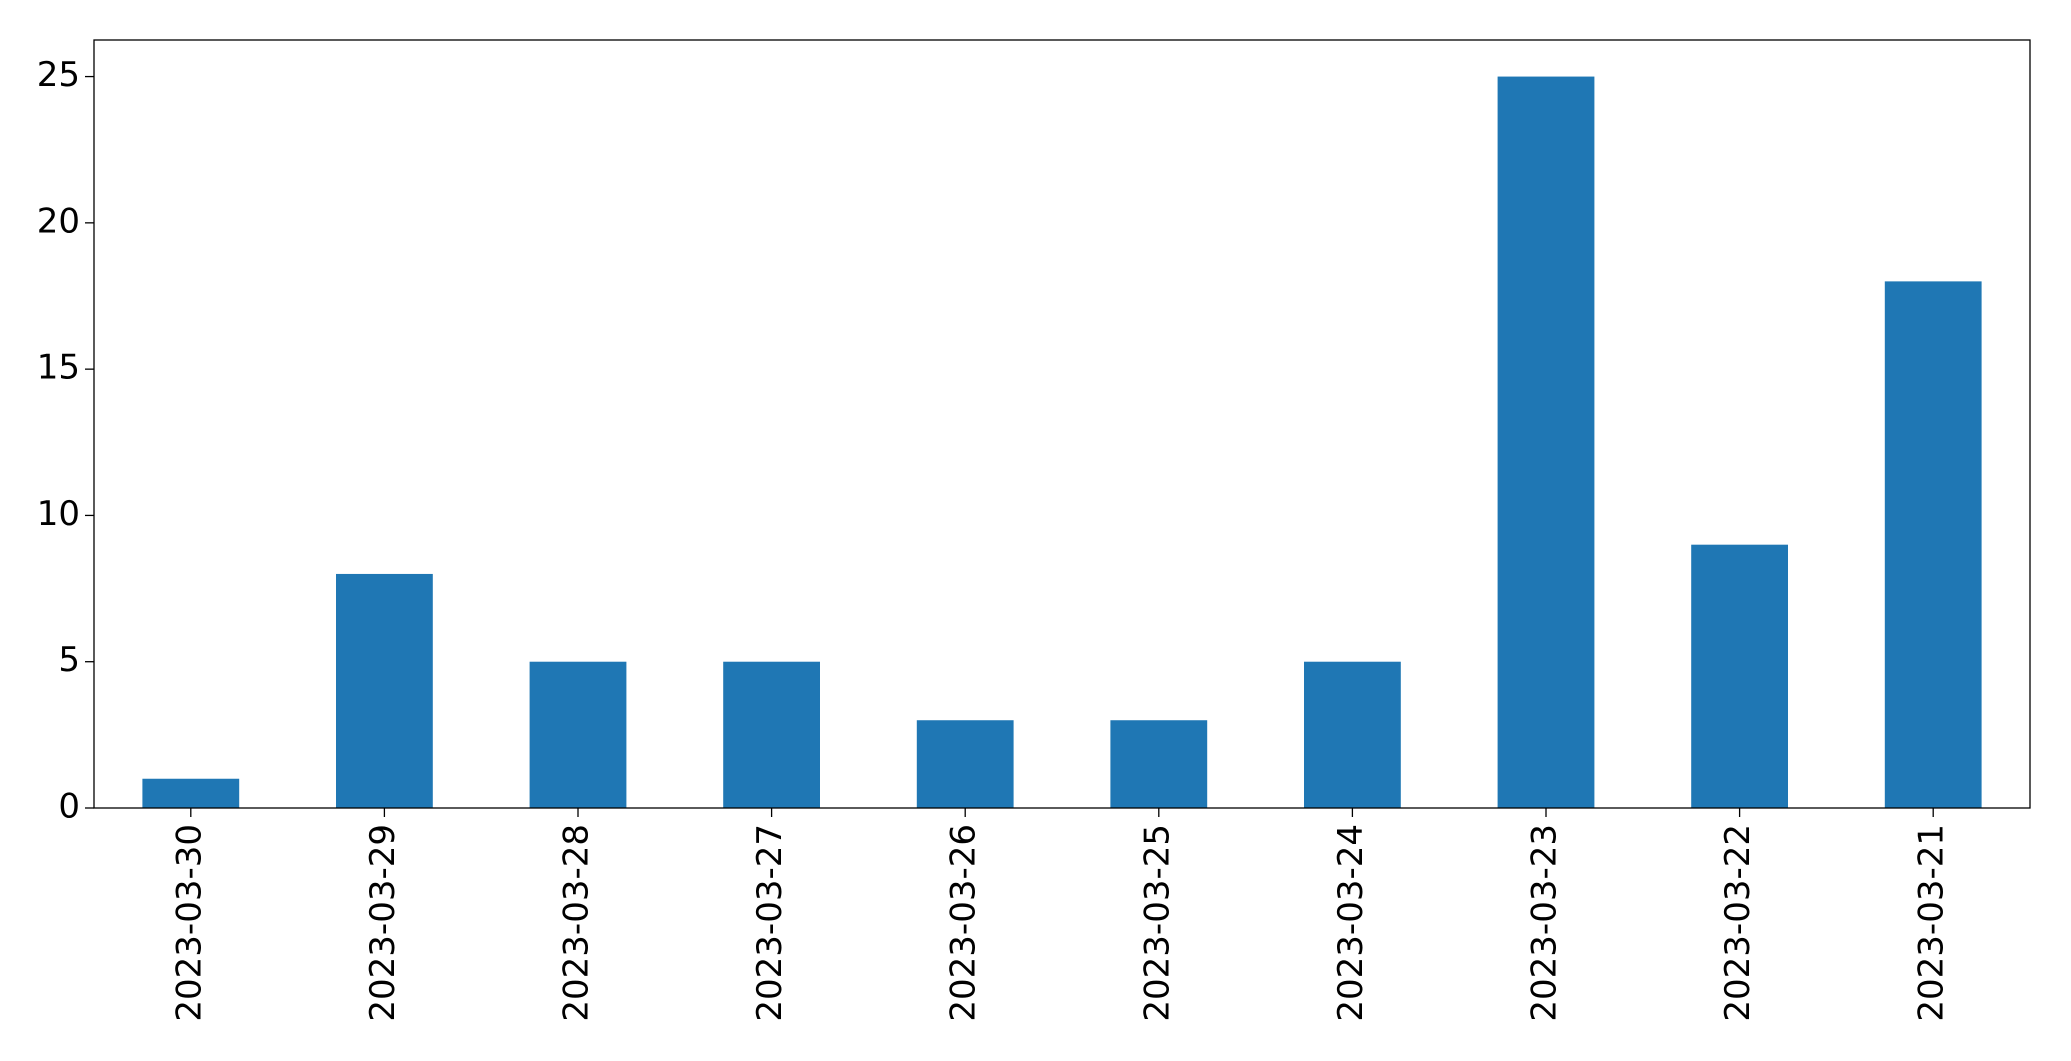  Describe the element at coordinates (1351, 923) in the screenshot. I see `x-tick-label: 2023-03-24` at that location.